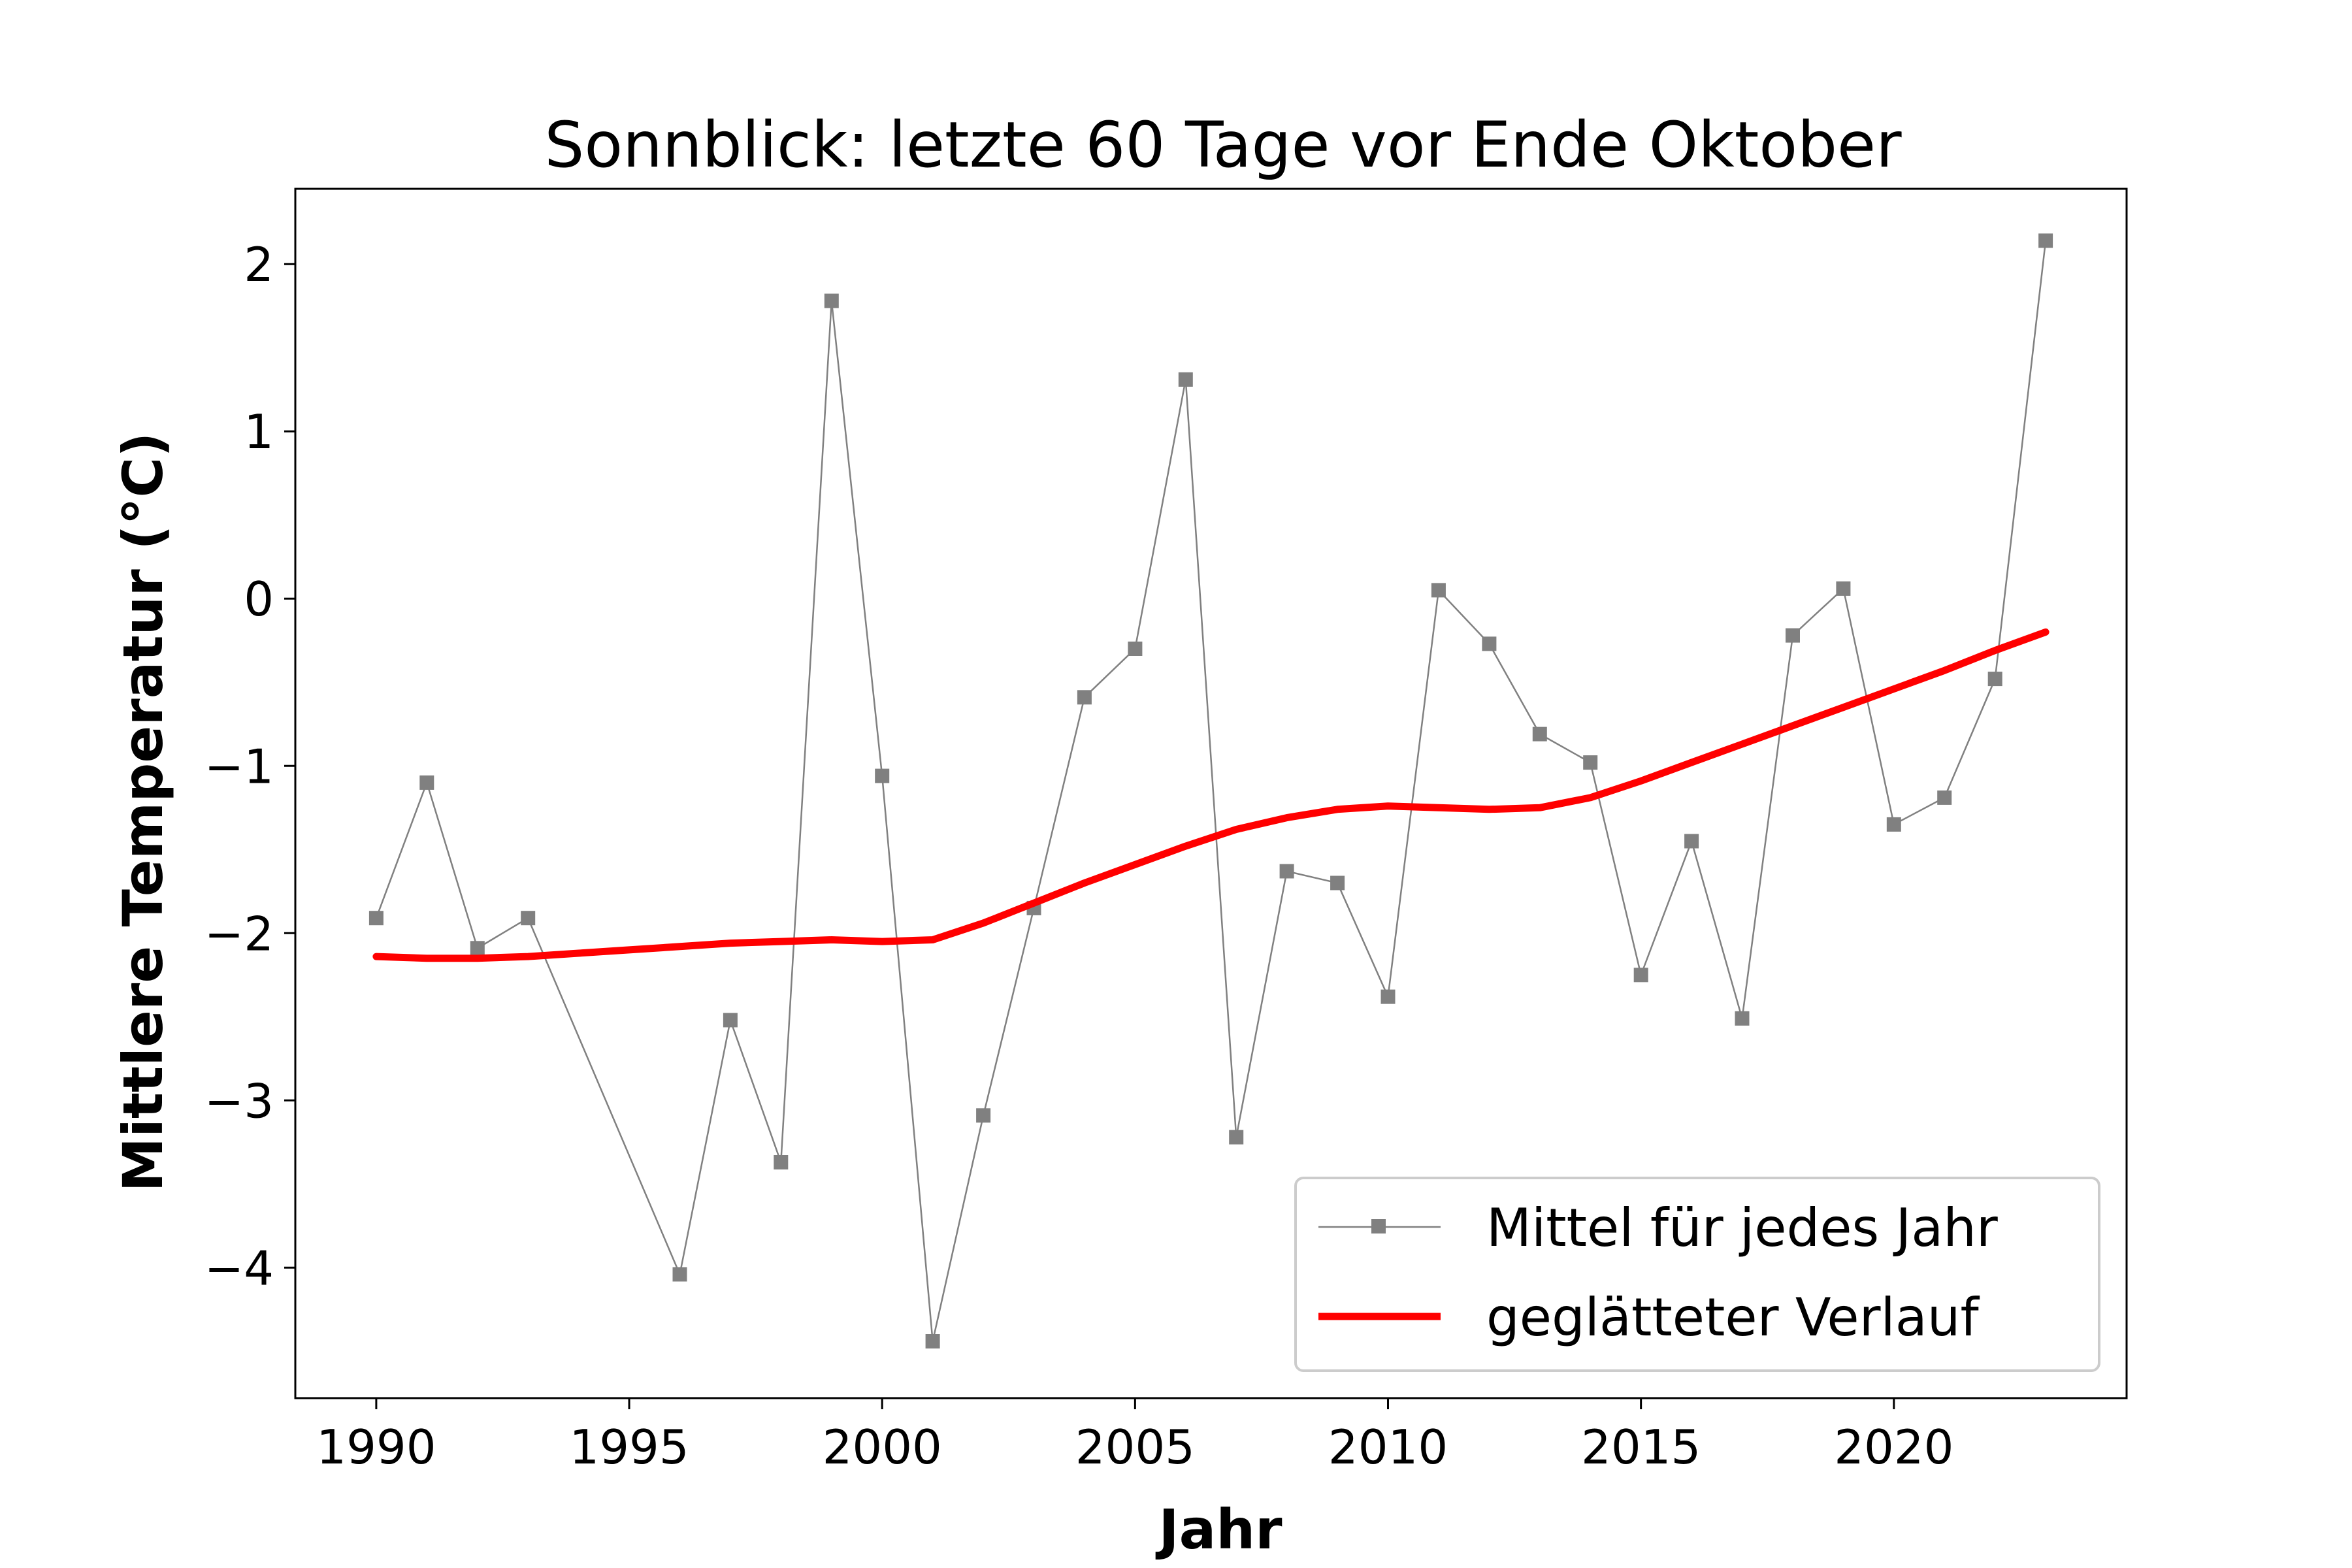 The height and width of the screenshot is (1568, 2352). Describe the element at coordinates (1388, 996) in the screenshot. I see `data-point-2010` at that location.